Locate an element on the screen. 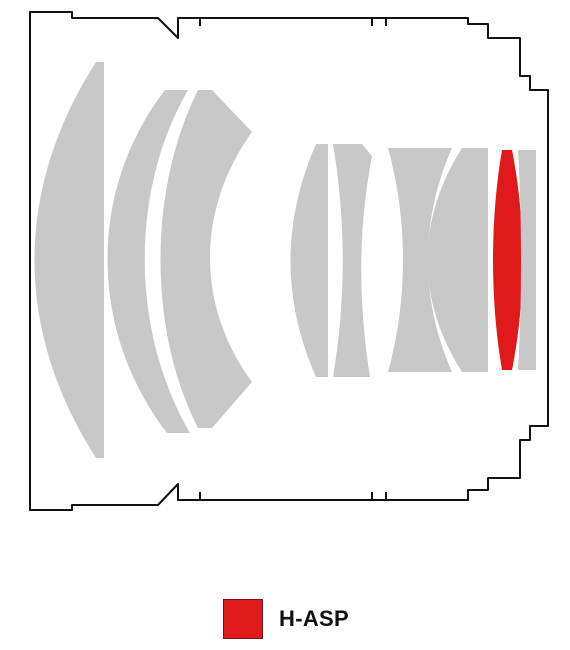  legend-label-h-asp: H-ASP is located at coordinates (314, 618).